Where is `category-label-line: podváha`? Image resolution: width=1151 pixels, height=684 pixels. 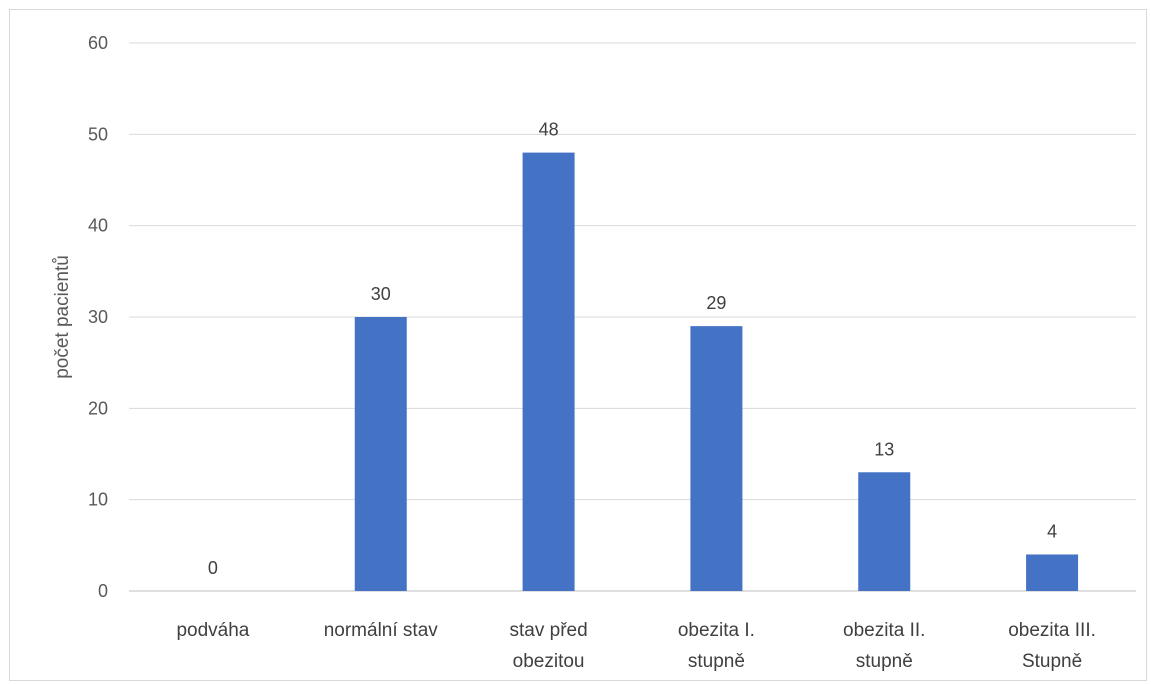
category-label-line: podváha is located at coordinates (212, 630).